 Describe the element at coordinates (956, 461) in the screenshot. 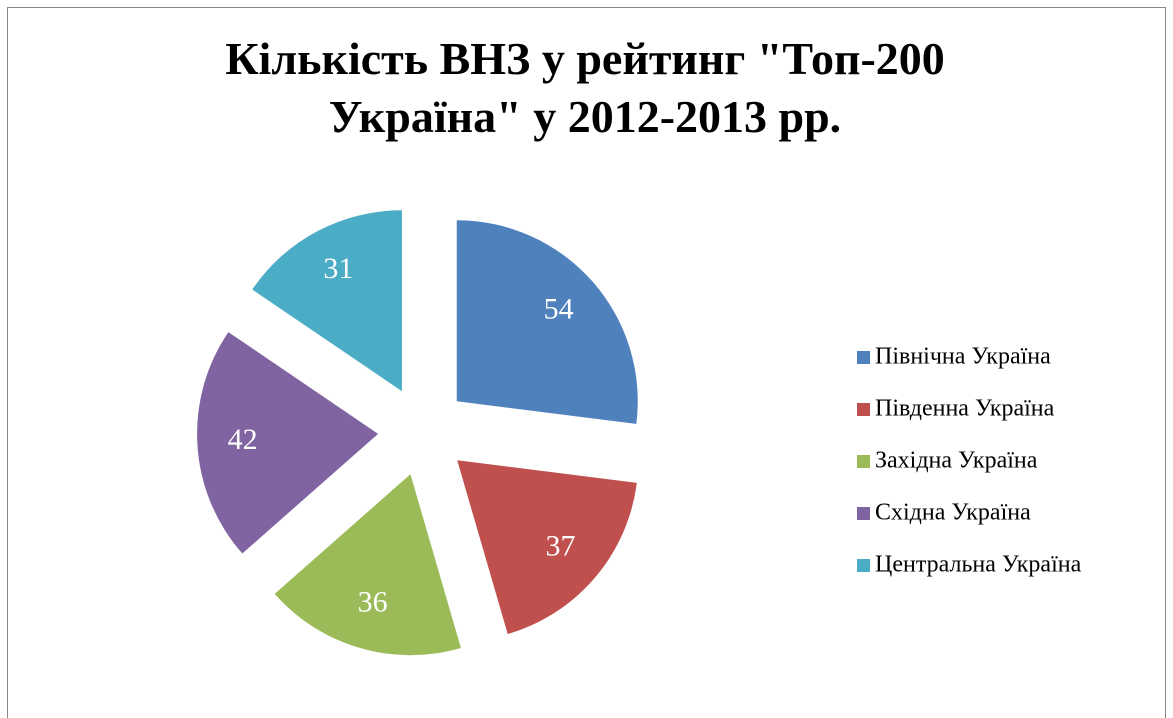

I see `legend-label: Західна Україна` at that location.